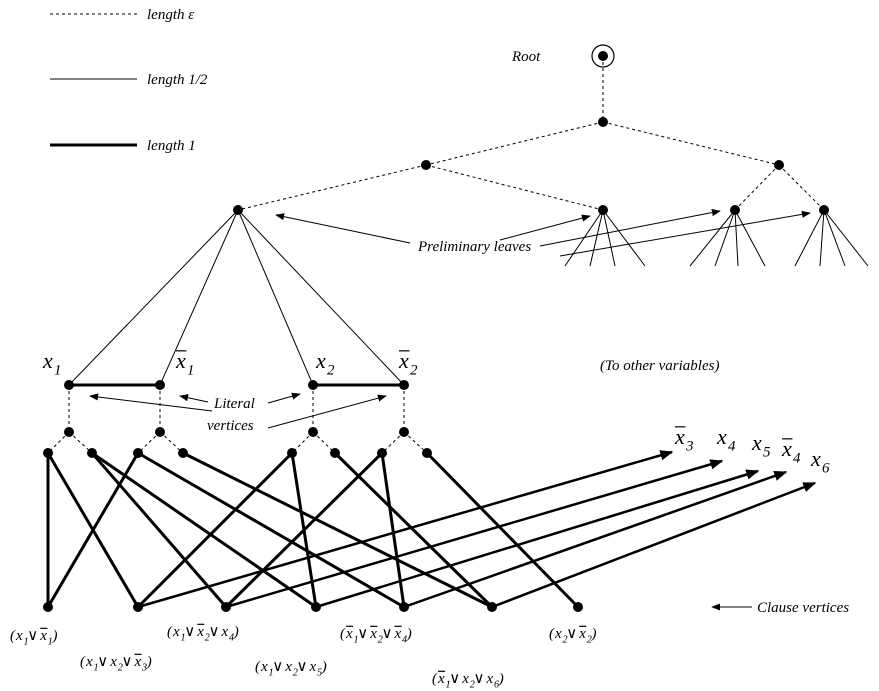 Image resolution: width=879 pixels, height=691 pixels. What do you see at coordinates (313, 667) in the screenshot?
I see `clause-3-term-2-base: x` at bounding box center [313, 667].